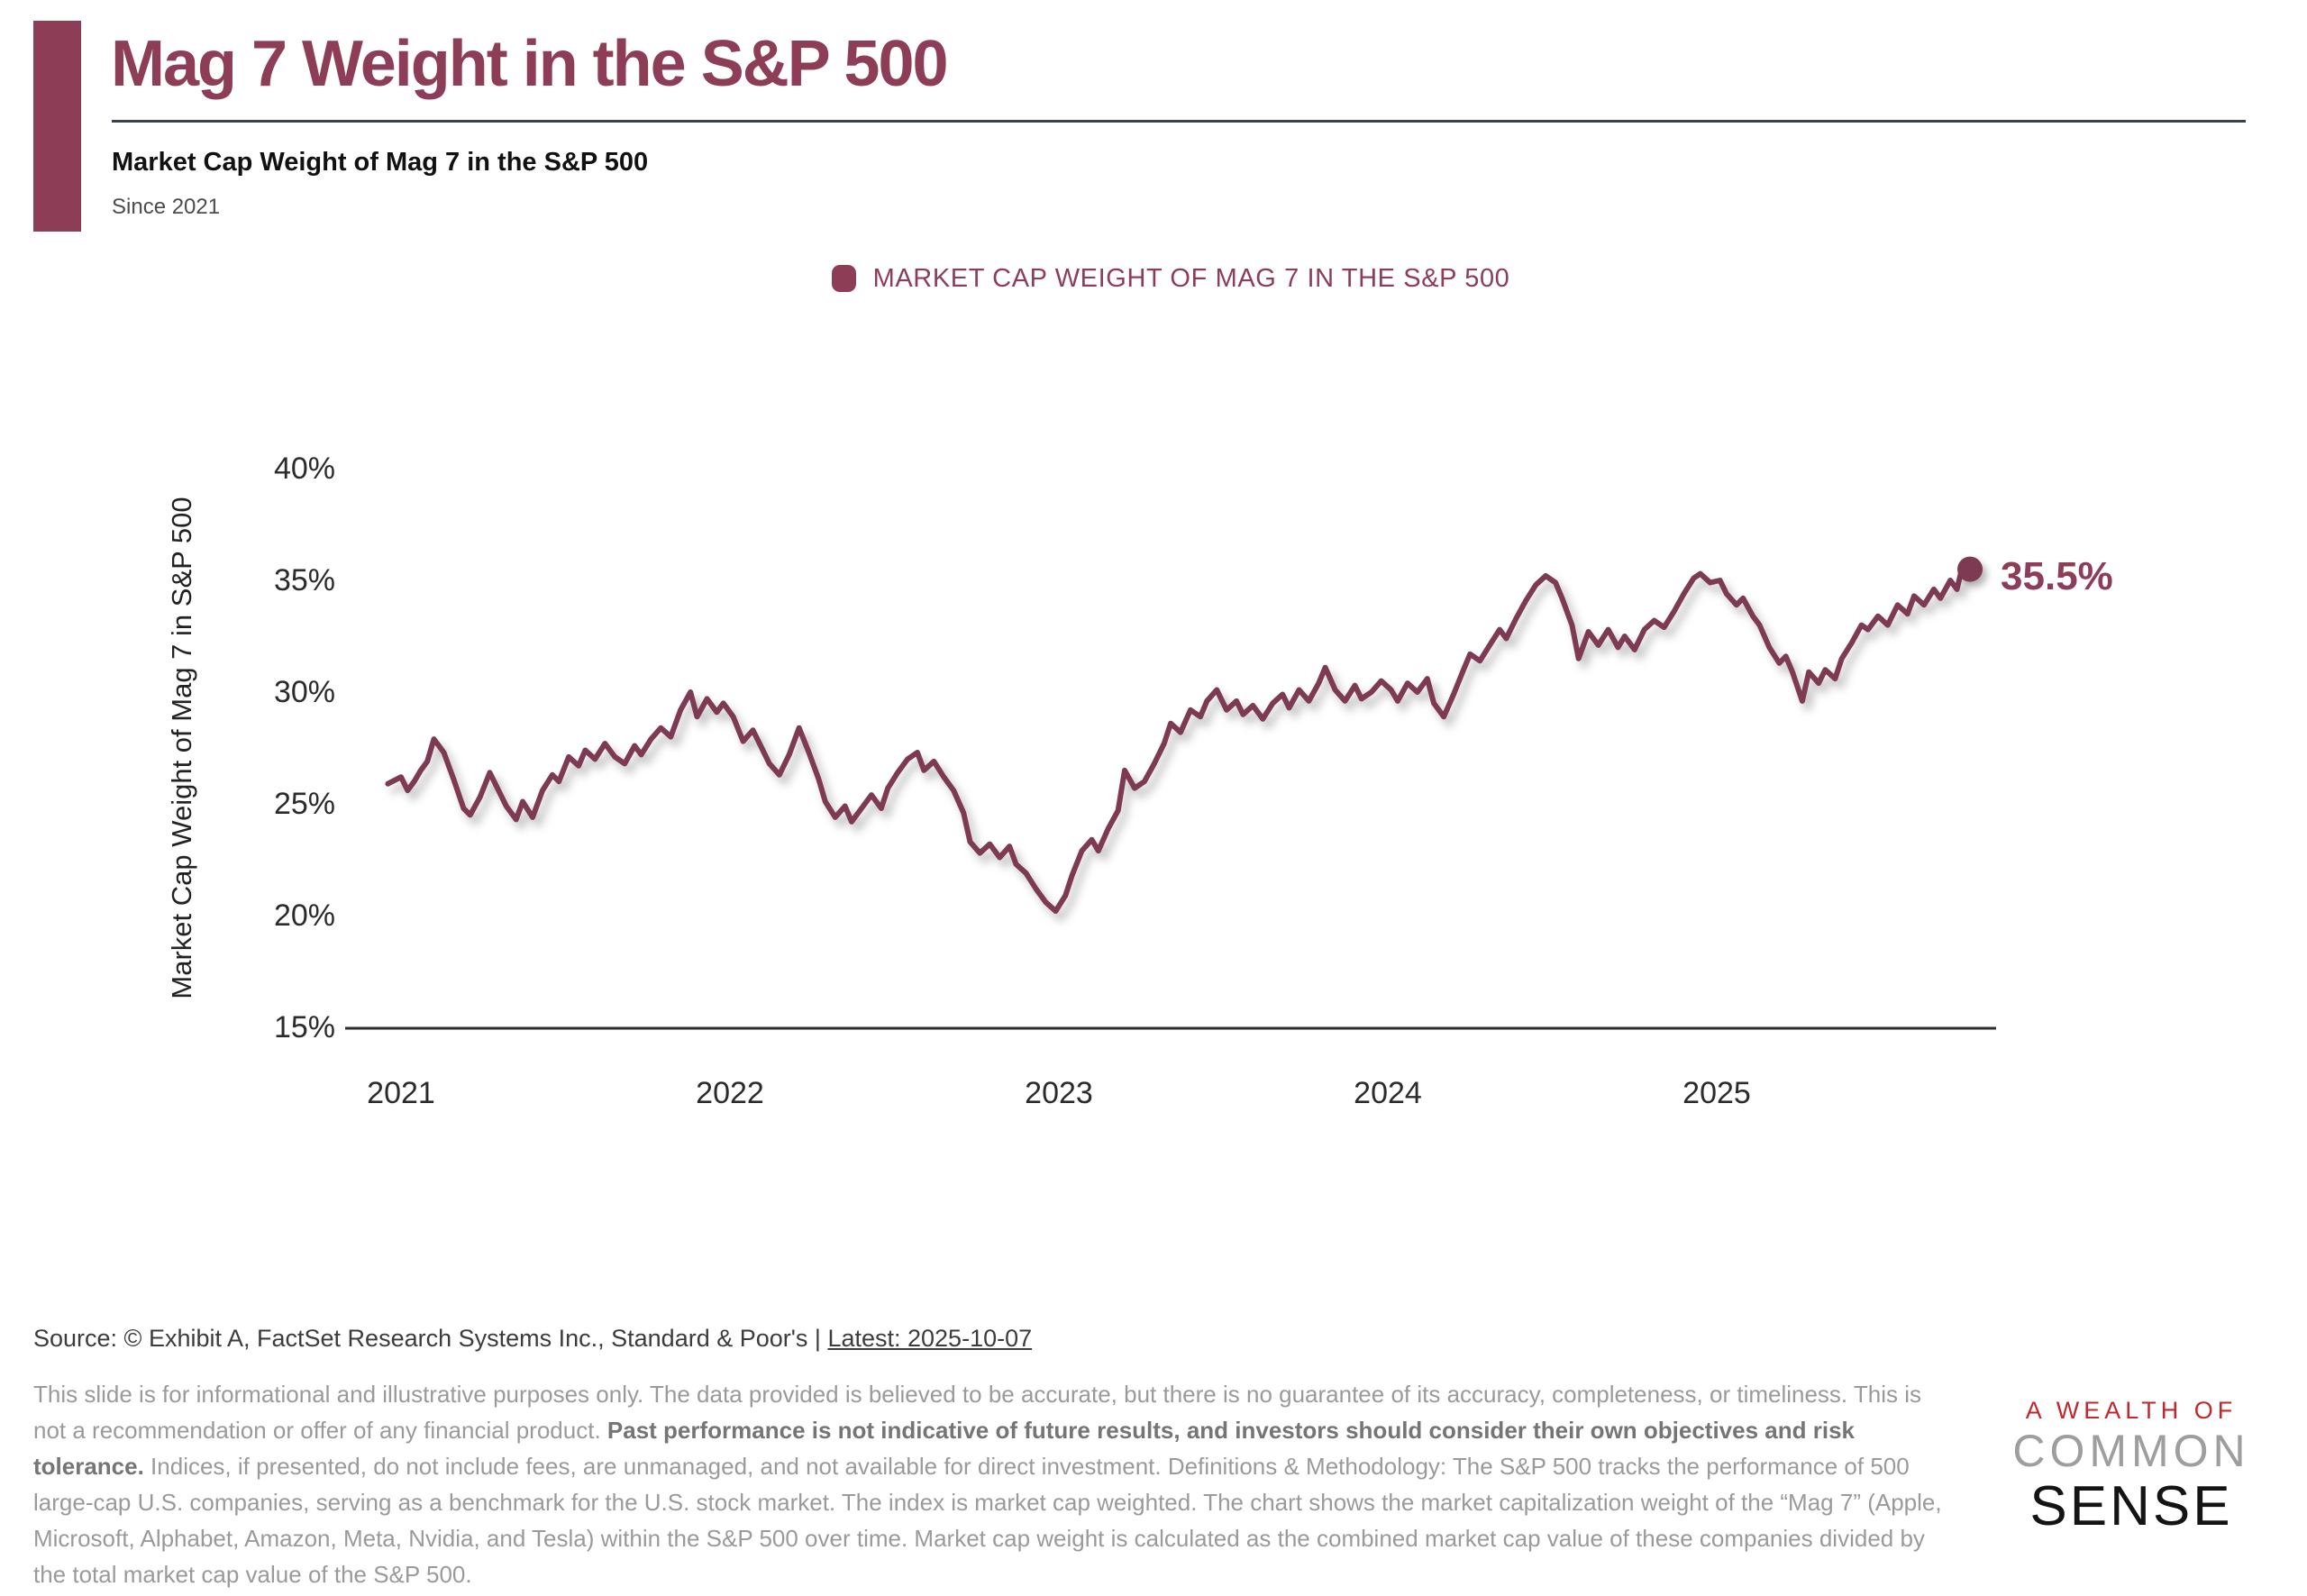 This screenshot has width=2307, height=1596. I want to click on last-value-label: 35.5%, so click(2057, 575).